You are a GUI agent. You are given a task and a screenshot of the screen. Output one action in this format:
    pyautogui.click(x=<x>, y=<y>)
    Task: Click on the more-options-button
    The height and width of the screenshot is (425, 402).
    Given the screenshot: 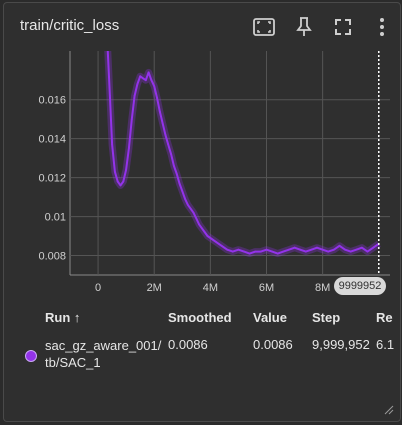 What is the action you would take?
    pyautogui.click(x=382, y=27)
    